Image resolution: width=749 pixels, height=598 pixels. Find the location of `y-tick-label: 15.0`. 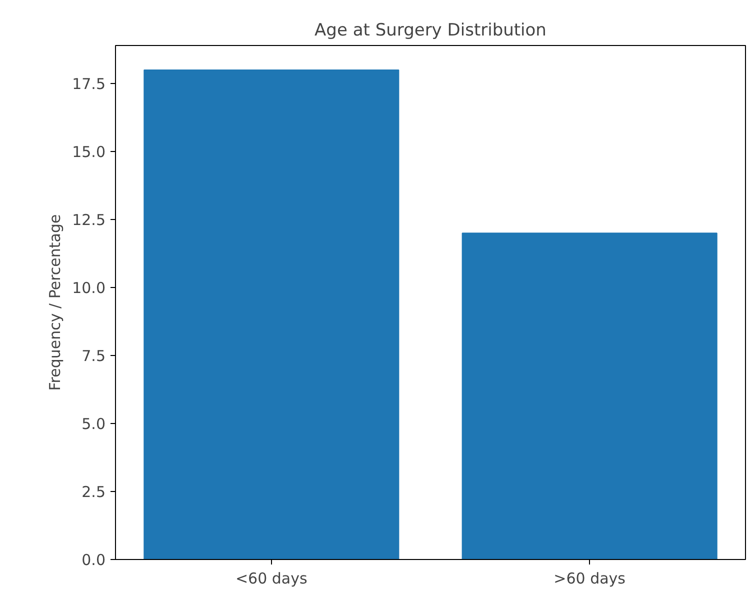

y-tick-label: 15.0 is located at coordinates (89, 152).